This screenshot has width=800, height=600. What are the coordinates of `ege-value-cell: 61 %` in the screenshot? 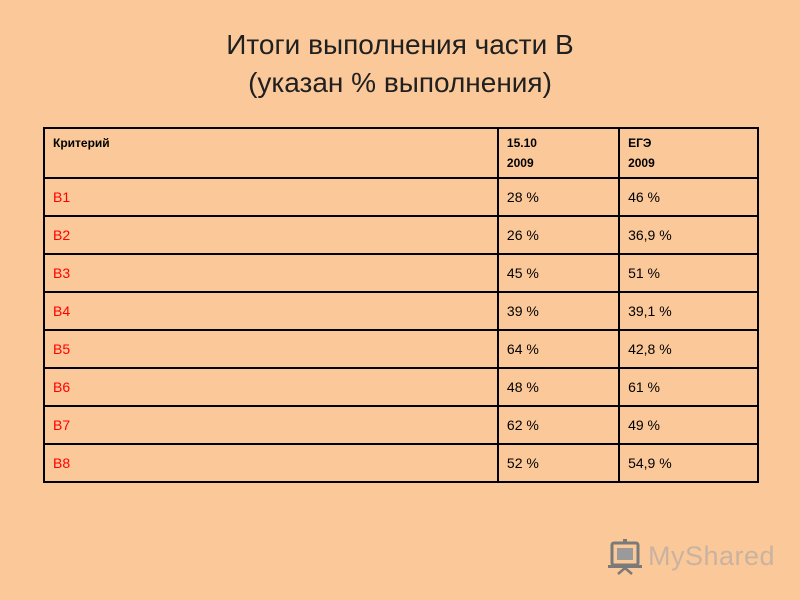 It's located at (688, 387).